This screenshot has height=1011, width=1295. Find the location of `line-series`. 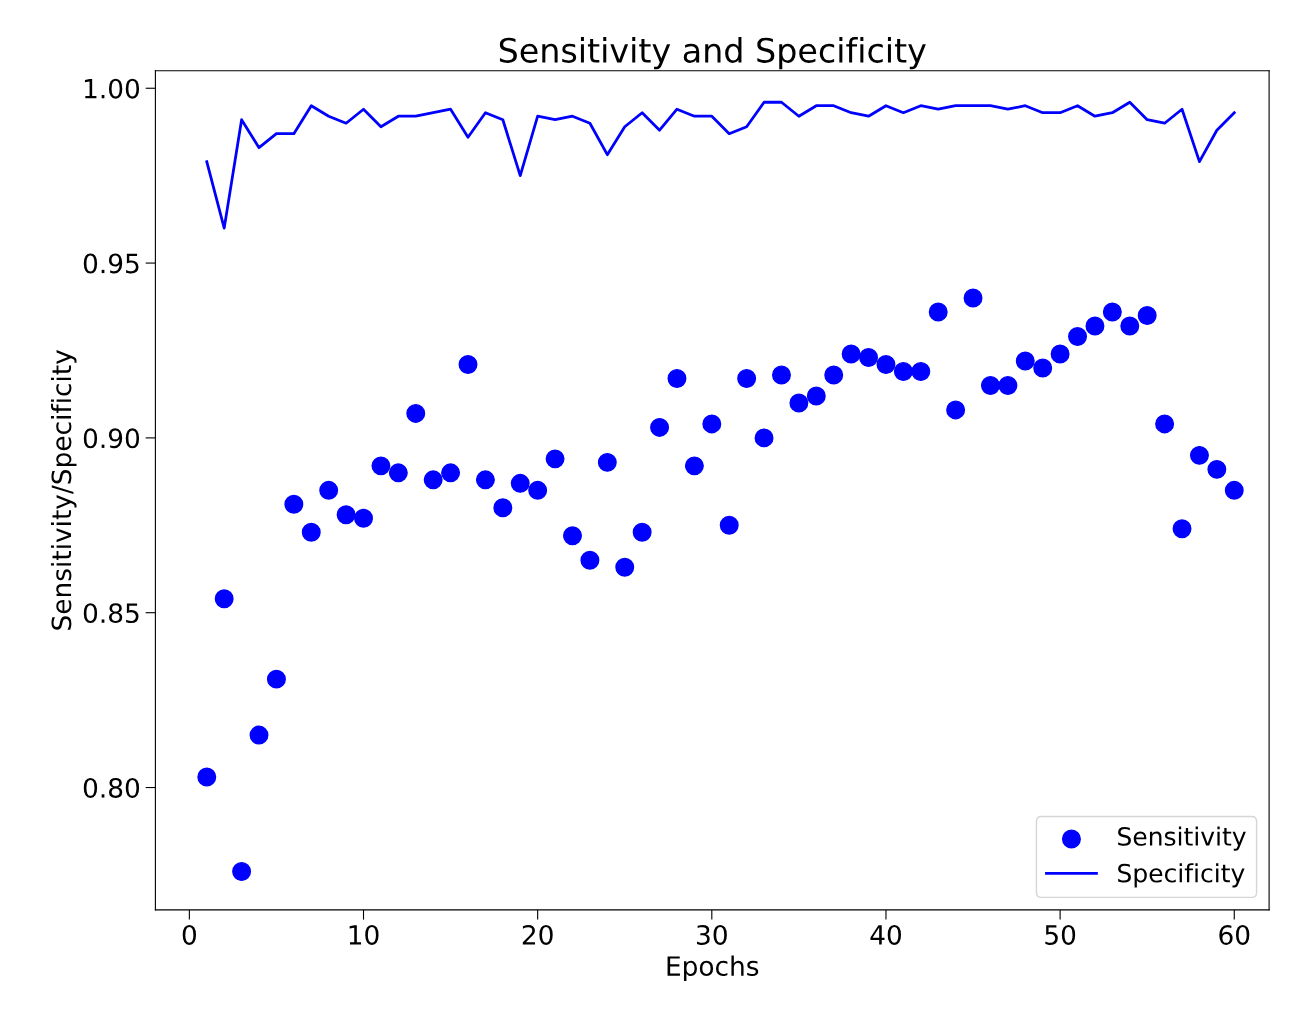

line-series is located at coordinates (720, 165).